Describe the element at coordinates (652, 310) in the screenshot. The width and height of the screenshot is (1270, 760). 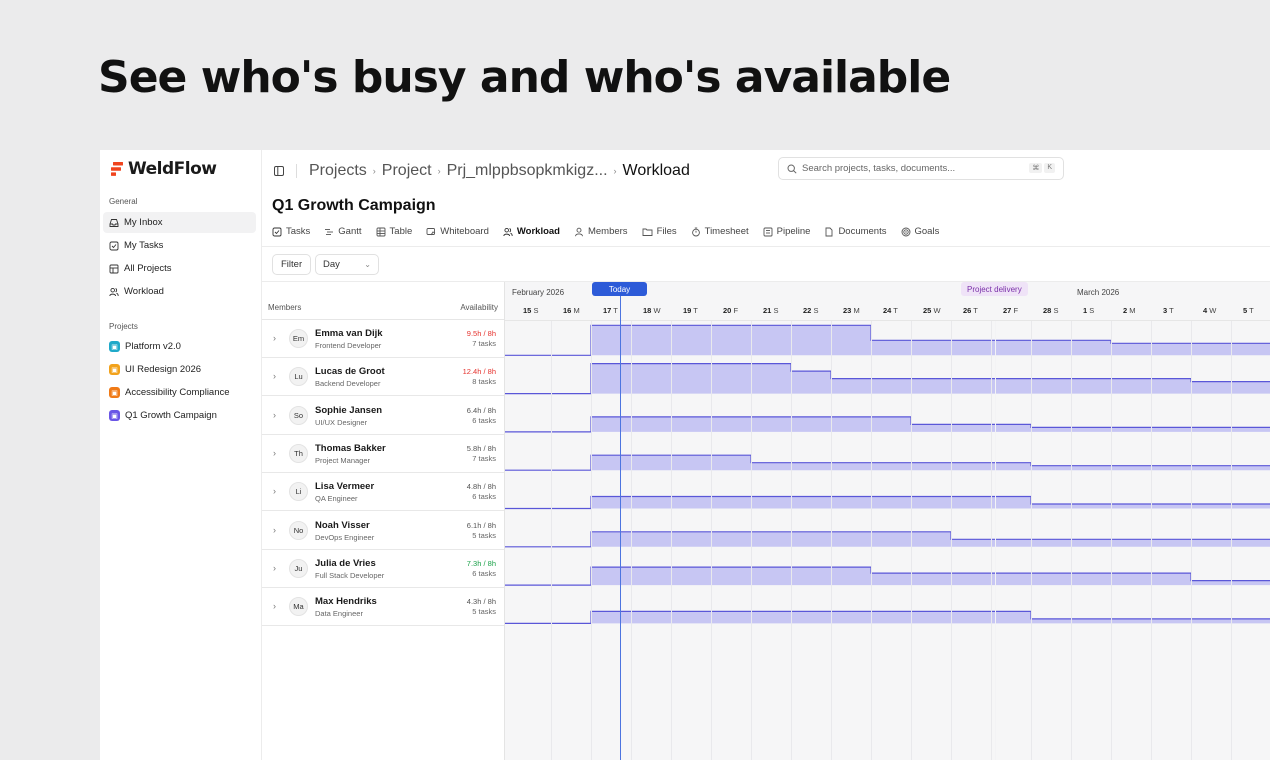
I see `day-header: 18 W` at that location.